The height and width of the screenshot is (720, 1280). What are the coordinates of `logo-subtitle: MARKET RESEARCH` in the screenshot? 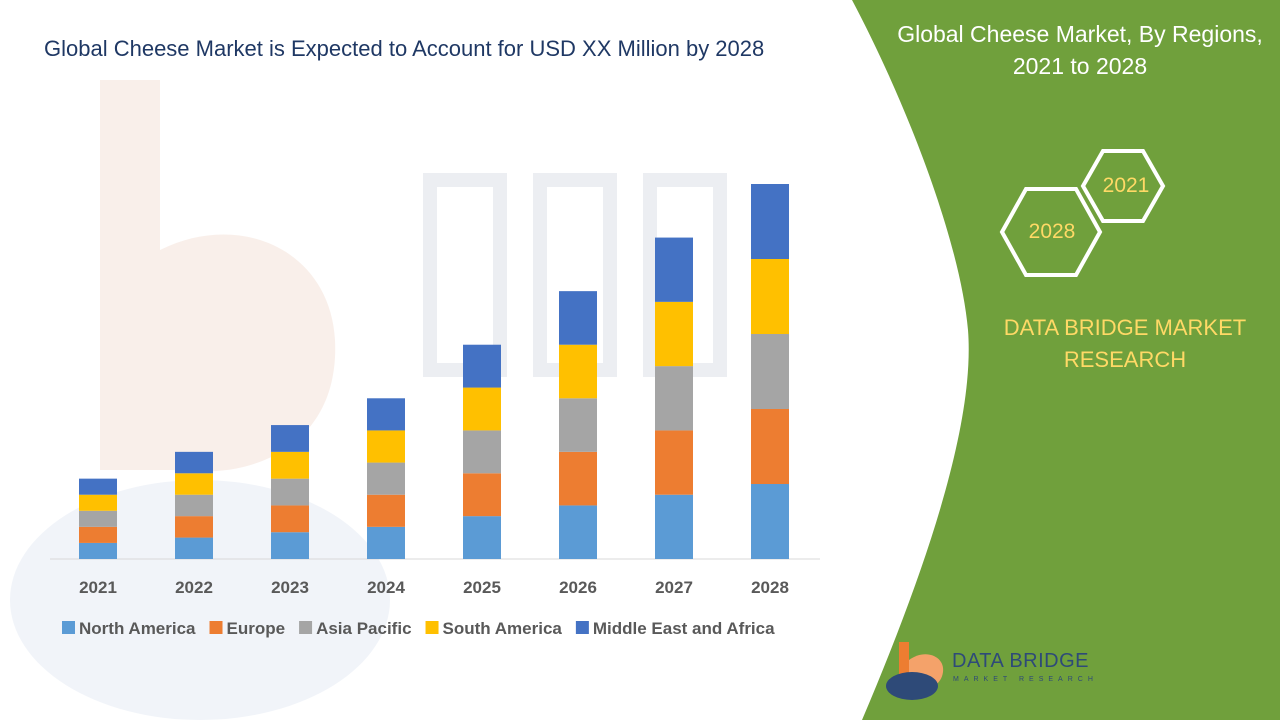 It's located at (1025, 679).